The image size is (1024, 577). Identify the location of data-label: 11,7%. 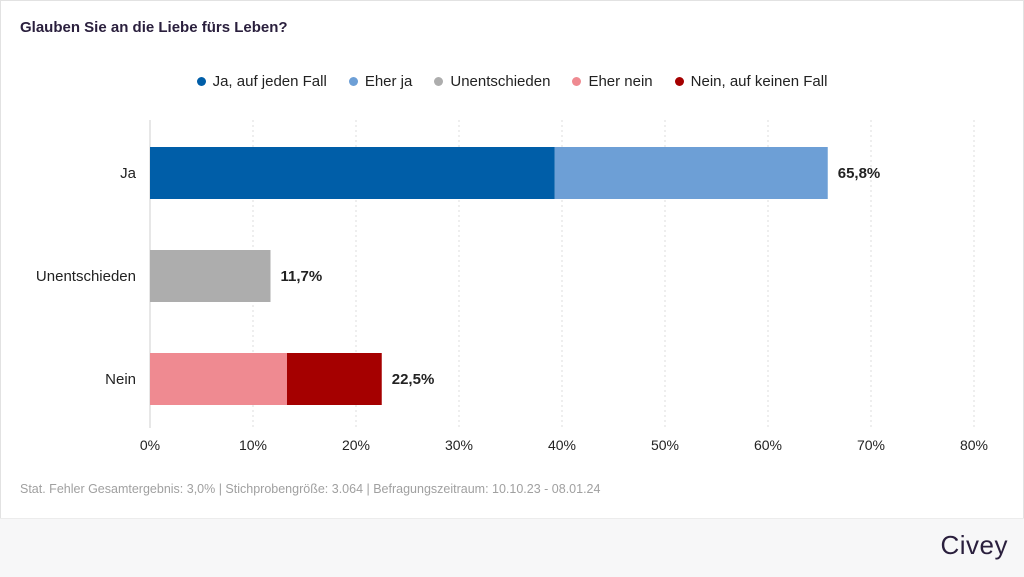
(302, 276).